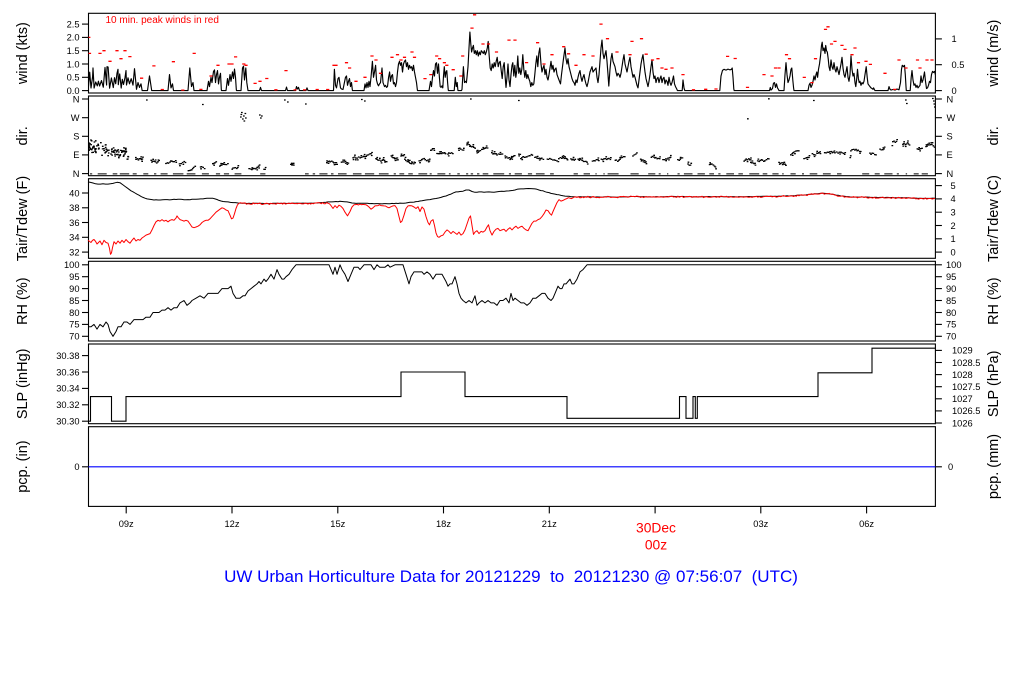  What do you see at coordinates (73, 51) in the screenshot?
I see `svg-text: 1.5` at bounding box center [73, 51].